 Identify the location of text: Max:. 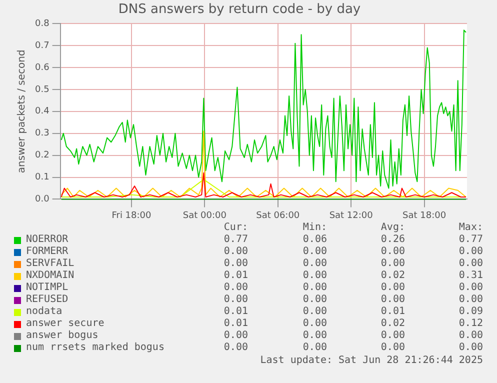
(470, 228).